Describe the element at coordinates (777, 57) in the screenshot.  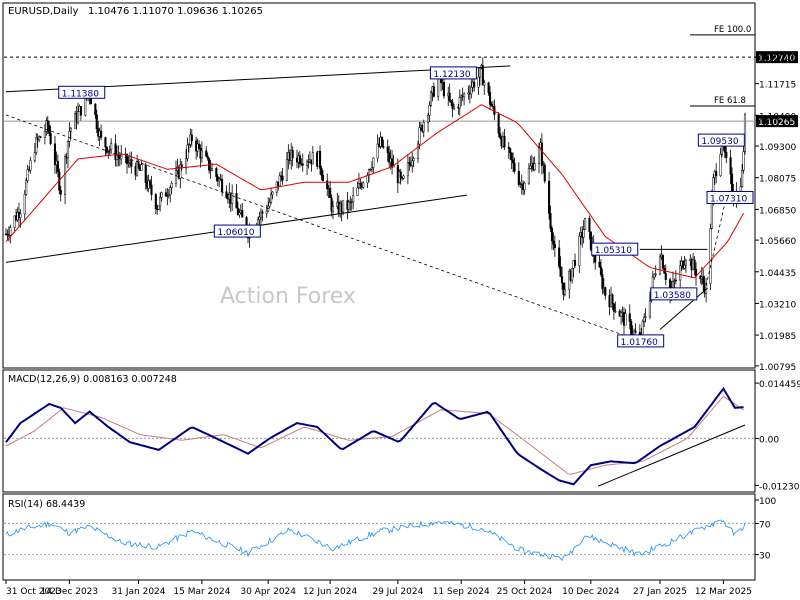
I see `level-tag-bg` at that location.